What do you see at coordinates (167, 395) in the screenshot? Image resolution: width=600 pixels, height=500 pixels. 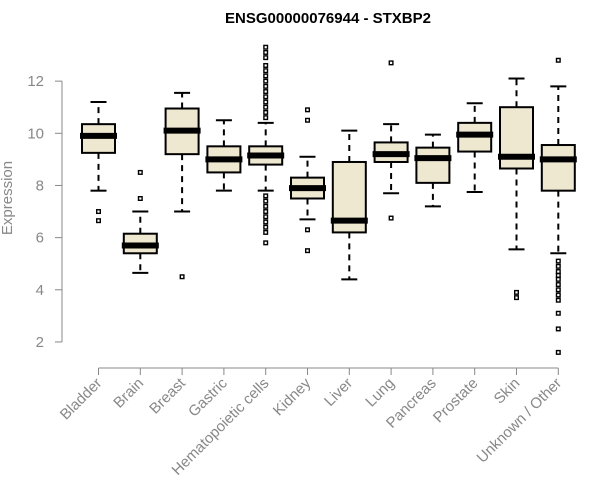 I see `x-tick-label: Breast` at bounding box center [167, 395].